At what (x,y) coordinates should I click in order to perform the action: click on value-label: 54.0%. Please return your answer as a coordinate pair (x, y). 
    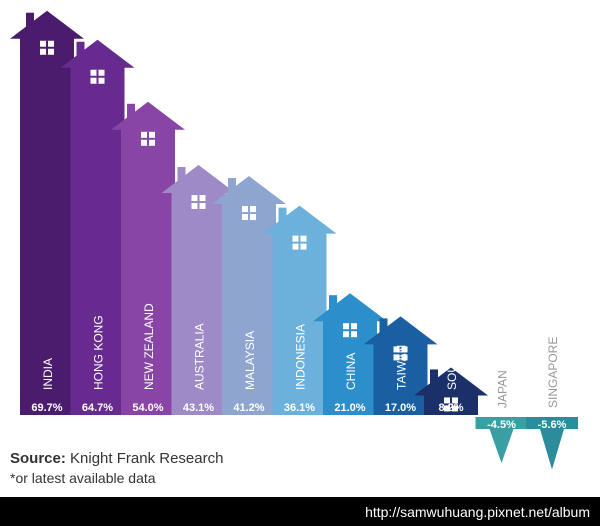
    Looking at the image, I should click on (147, 408).